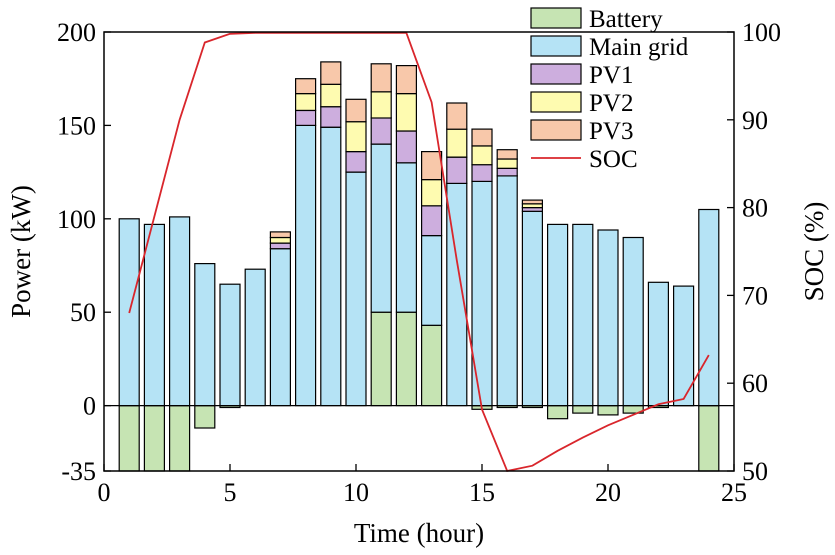  What do you see at coordinates (613, 159) in the screenshot?
I see `legend-label-soc: SOC` at bounding box center [613, 159].